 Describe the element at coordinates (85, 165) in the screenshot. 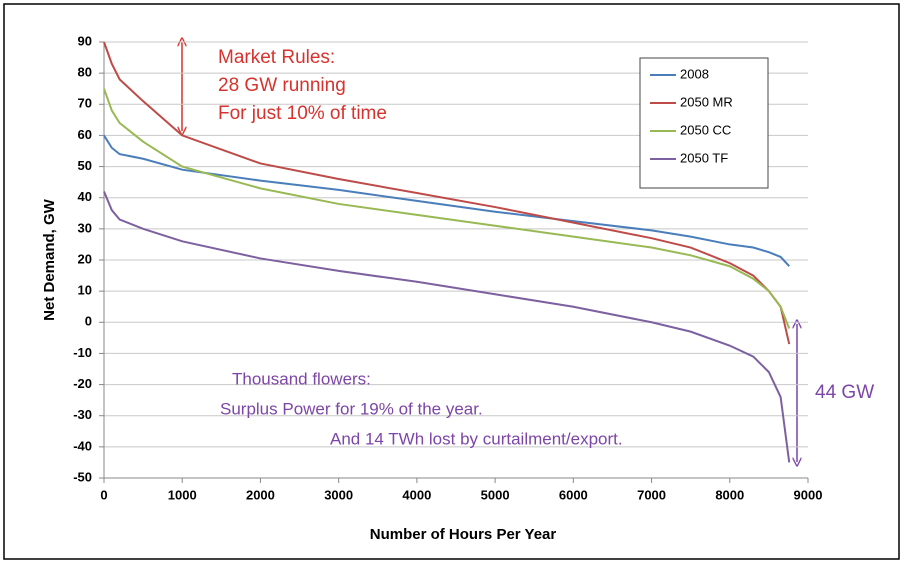

I see `y-tick-label: 50` at that location.